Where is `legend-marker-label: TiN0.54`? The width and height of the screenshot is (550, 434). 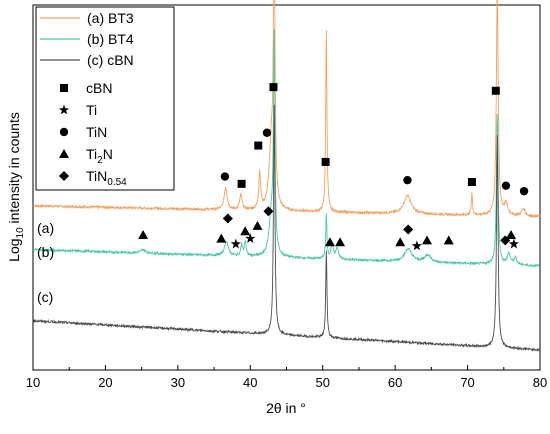 legend-marker-label: TiN0.54 is located at coordinates (106, 178).